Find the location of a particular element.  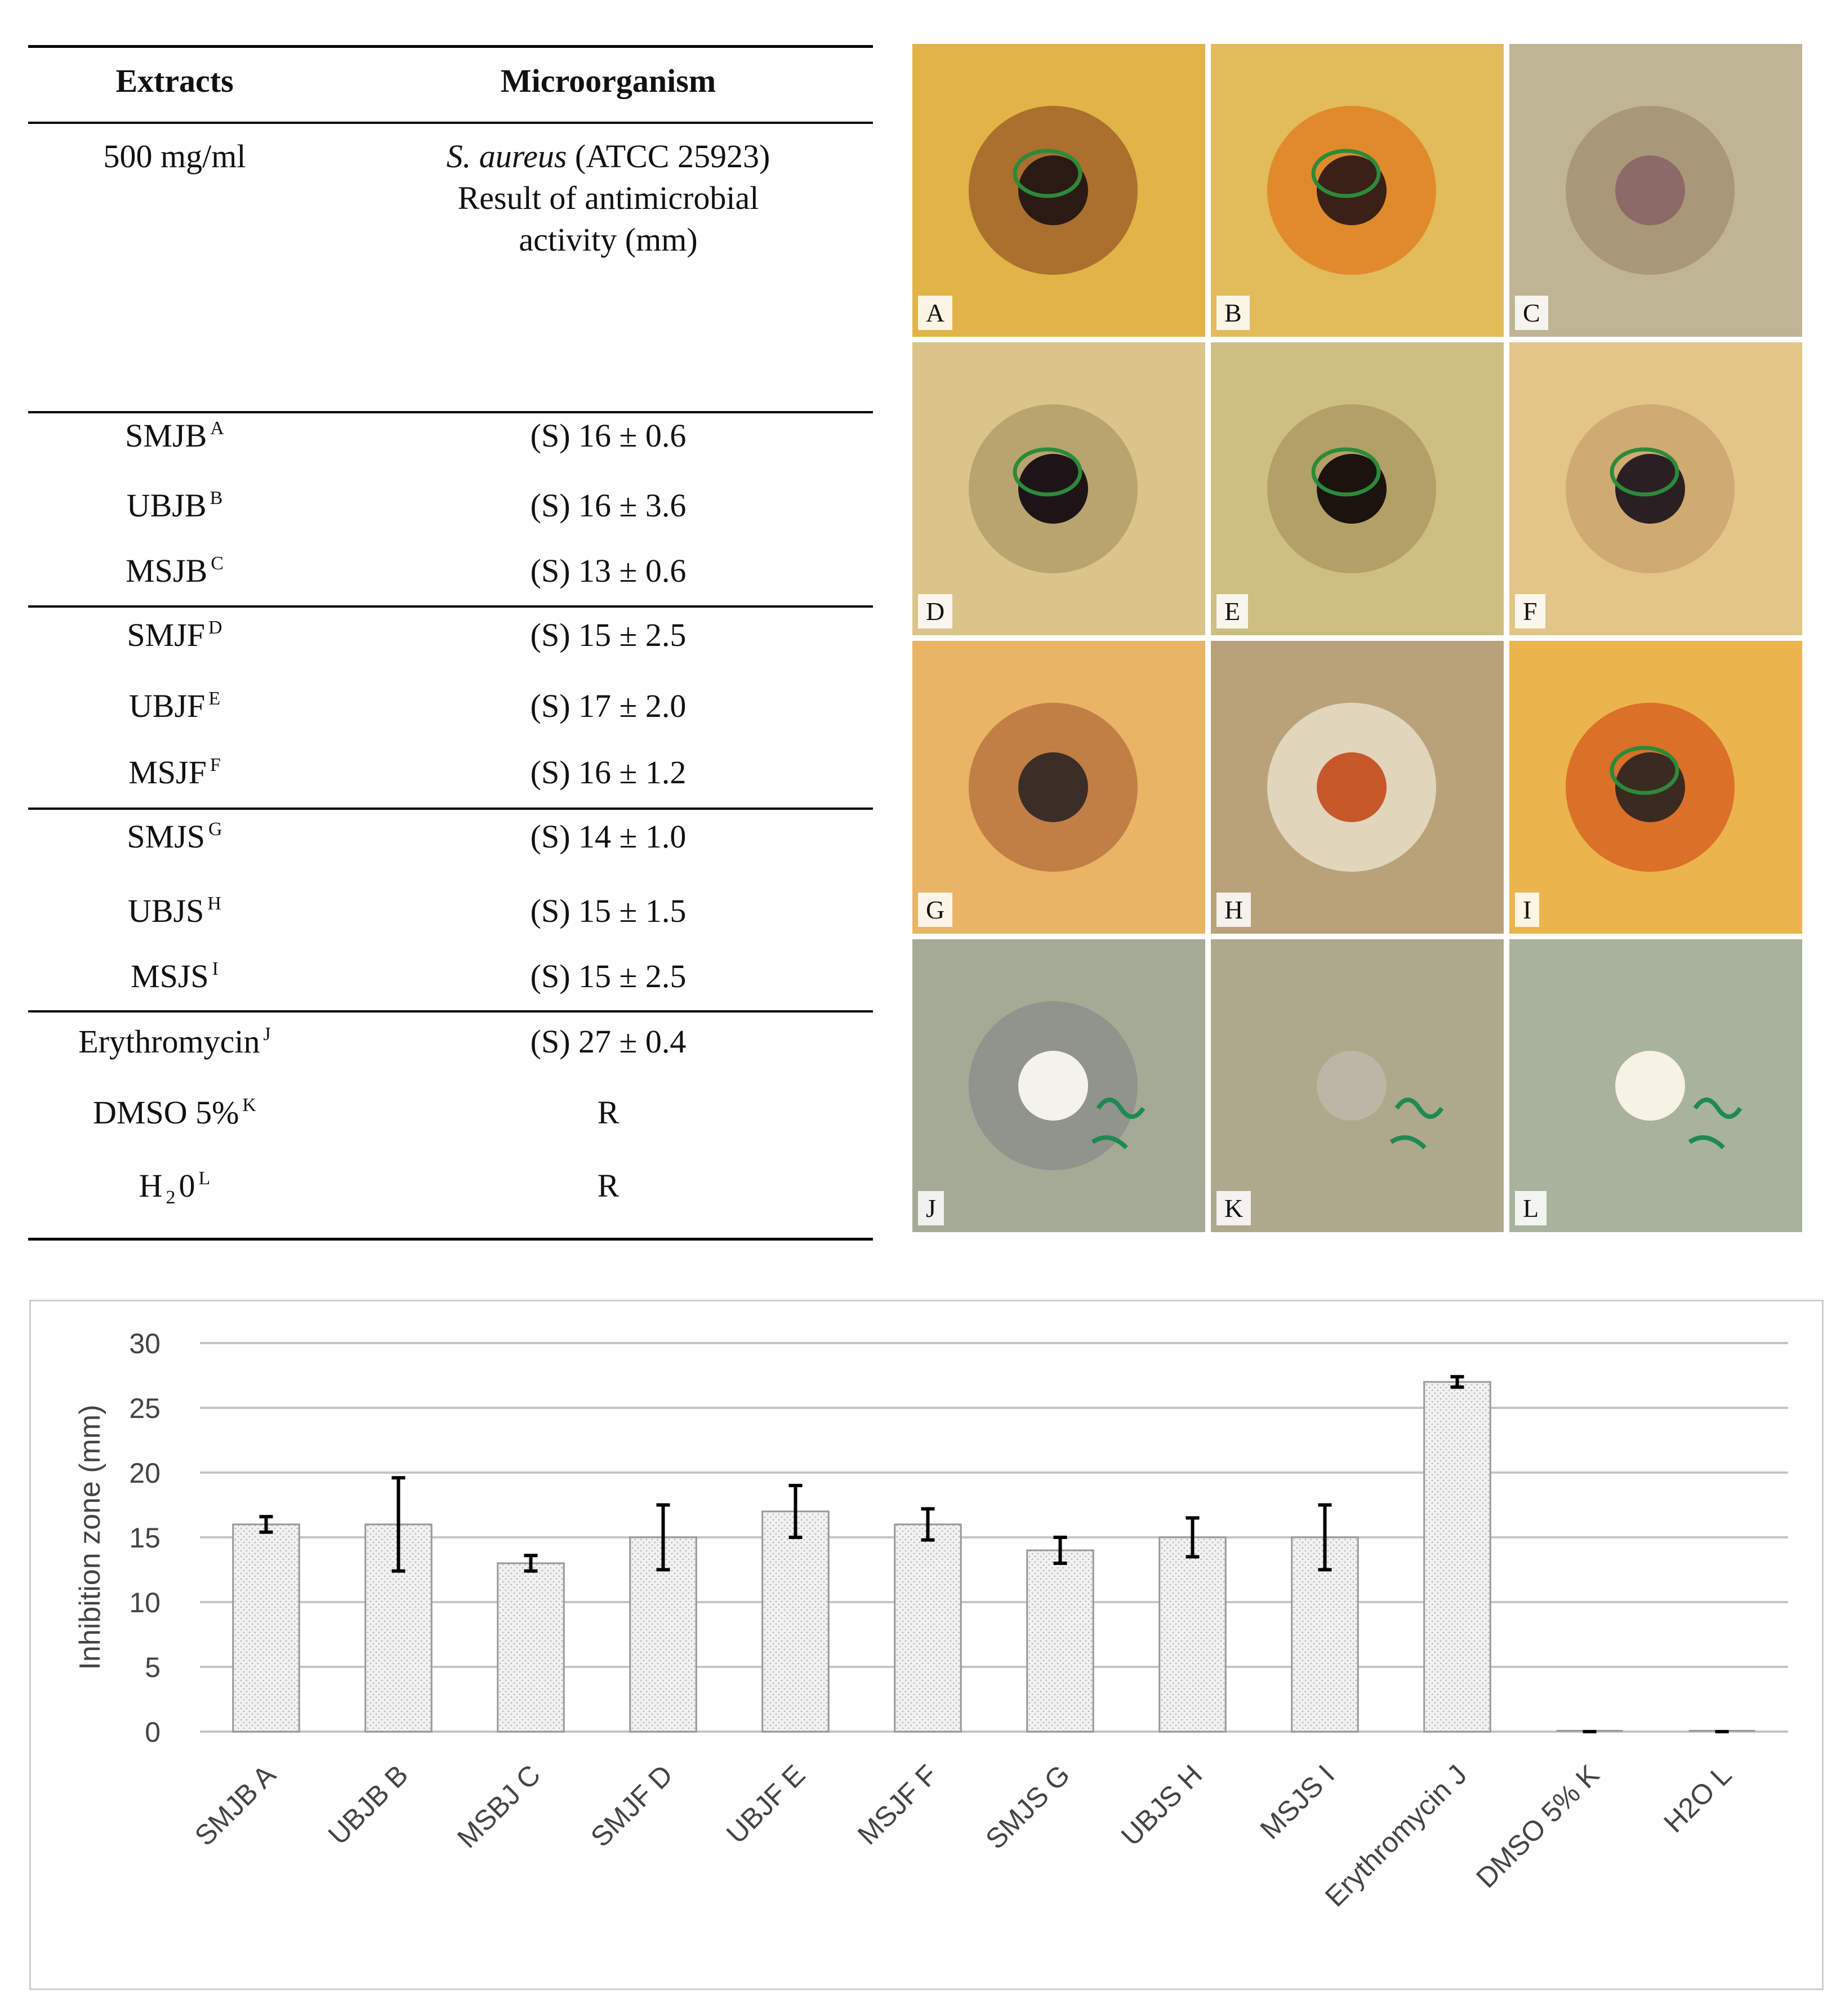

plate-label: D is located at coordinates (935, 611).